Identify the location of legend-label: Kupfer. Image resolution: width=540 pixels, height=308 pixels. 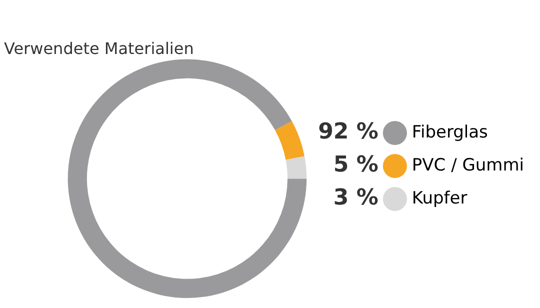
(440, 198).